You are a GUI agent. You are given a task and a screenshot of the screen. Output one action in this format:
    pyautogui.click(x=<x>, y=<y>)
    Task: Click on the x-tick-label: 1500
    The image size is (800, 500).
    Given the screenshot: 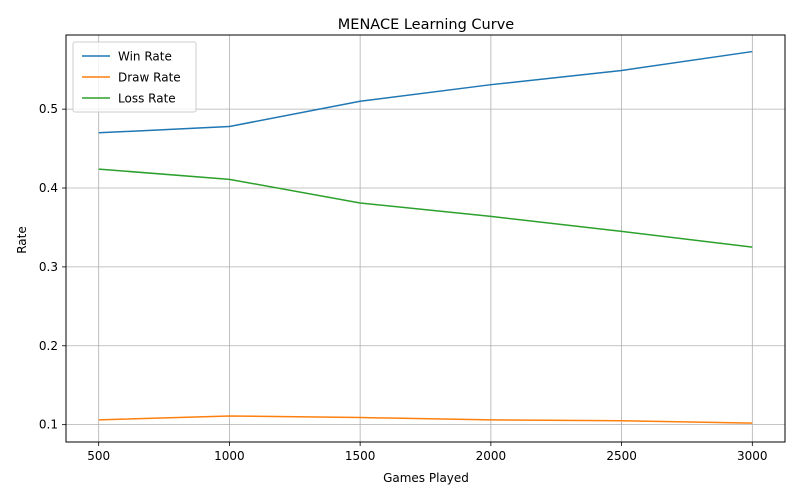 What is the action you would take?
    pyautogui.click(x=360, y=456)
    